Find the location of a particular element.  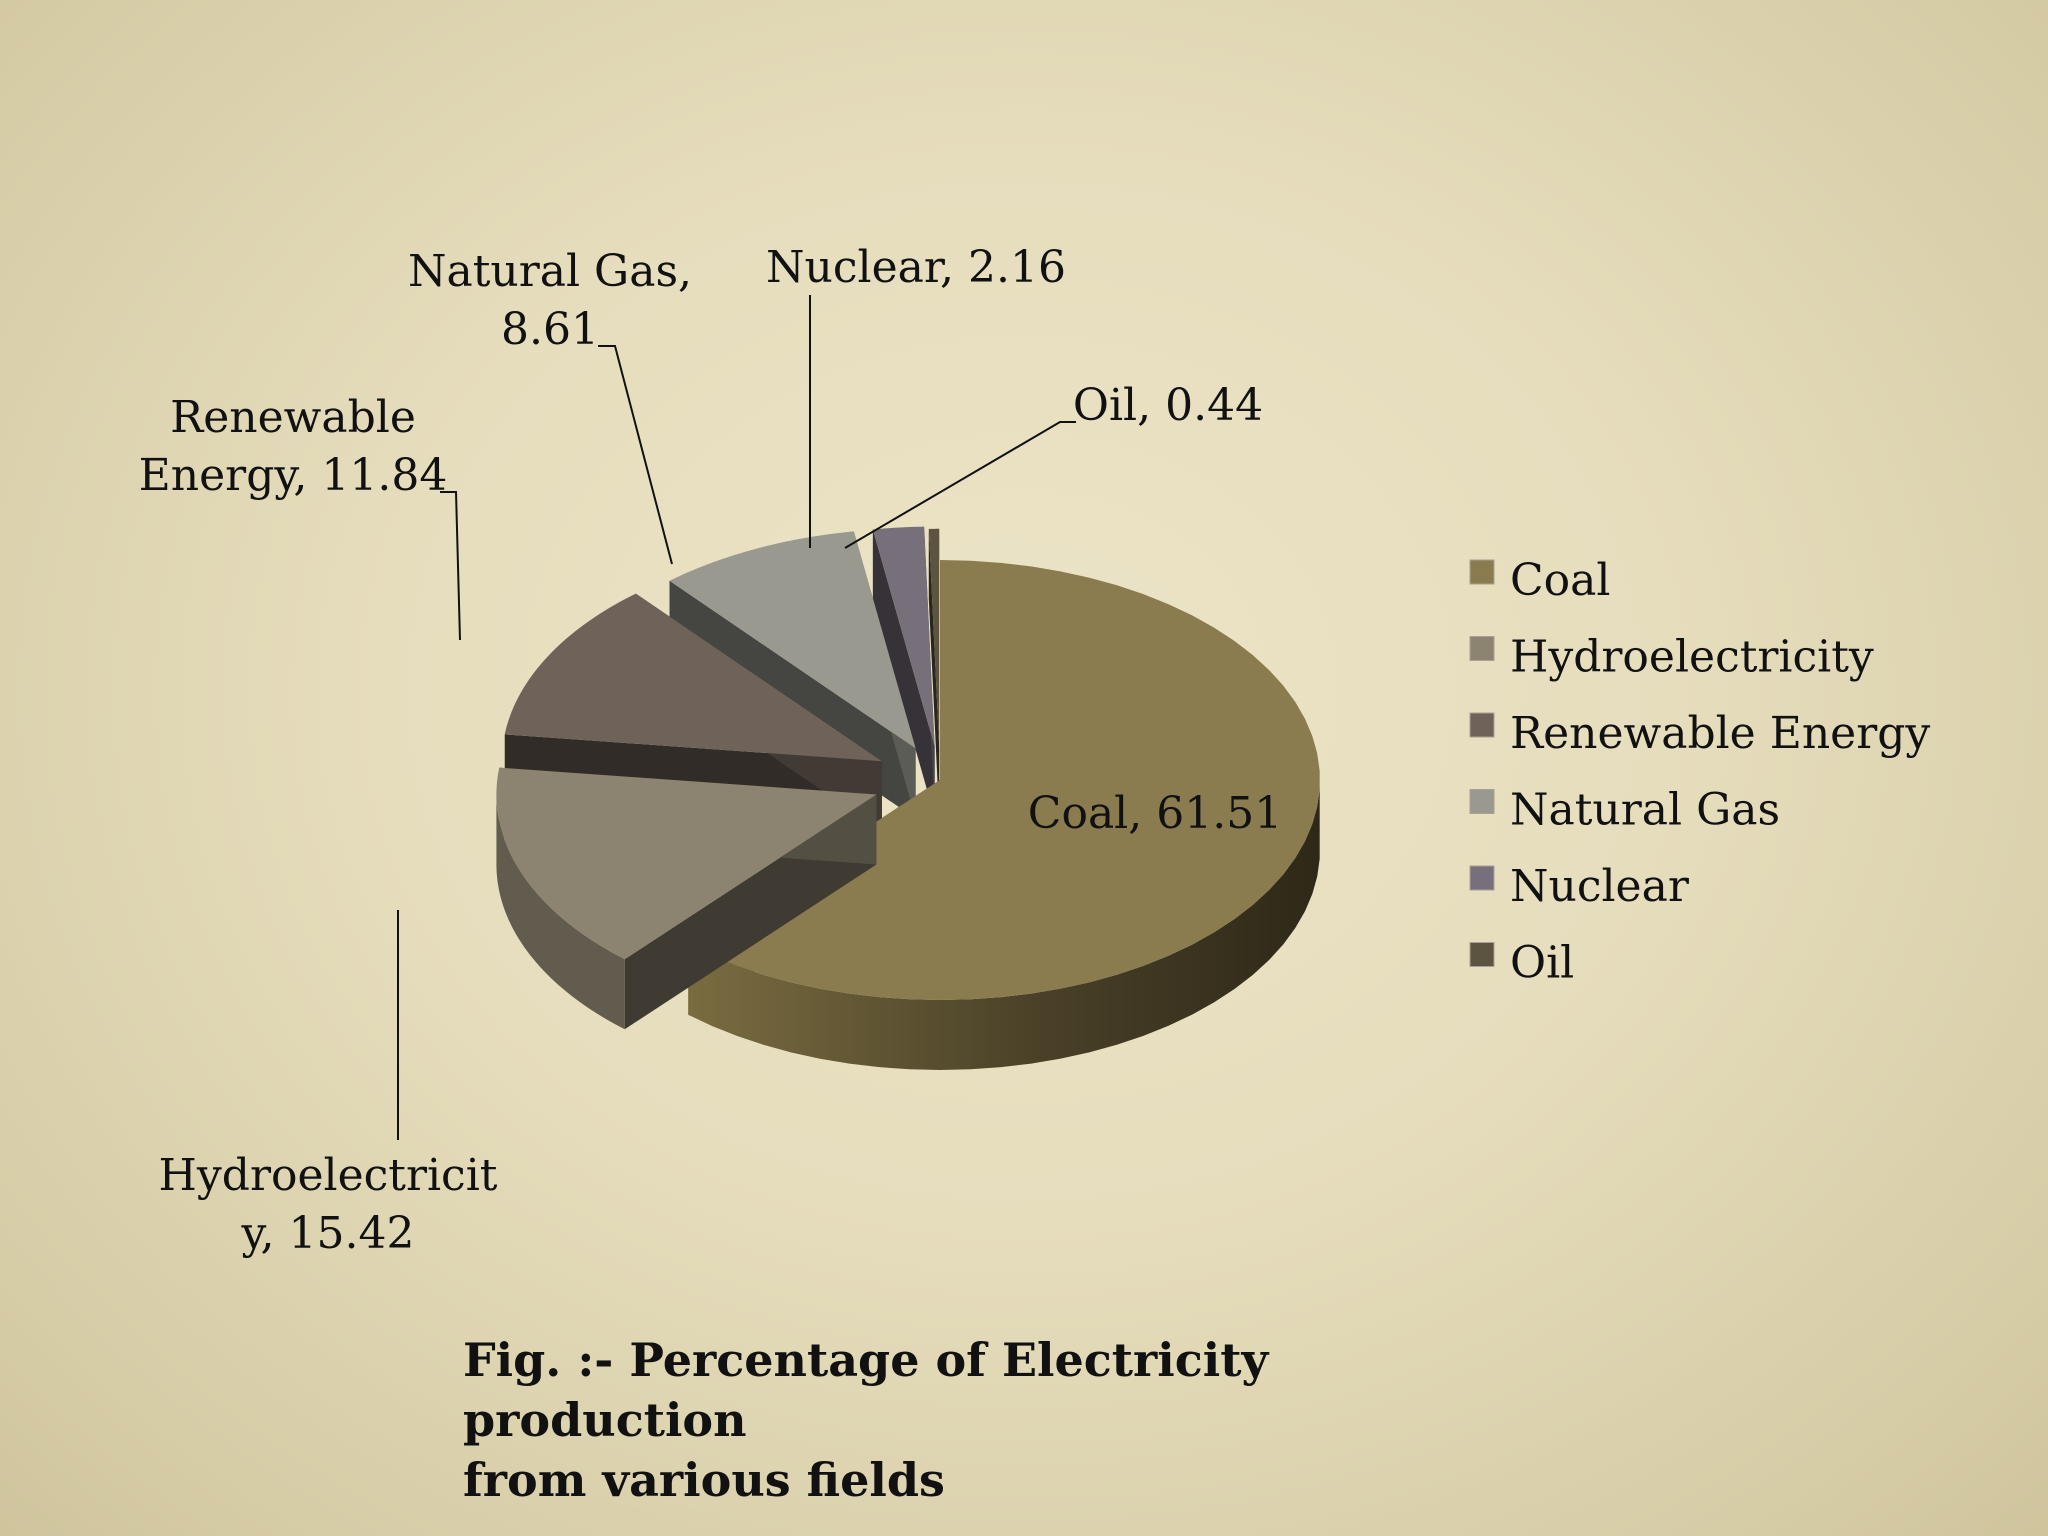

legend-label-hydroelectricity: Hydroelectricity is located at coordinates (1692, 657).